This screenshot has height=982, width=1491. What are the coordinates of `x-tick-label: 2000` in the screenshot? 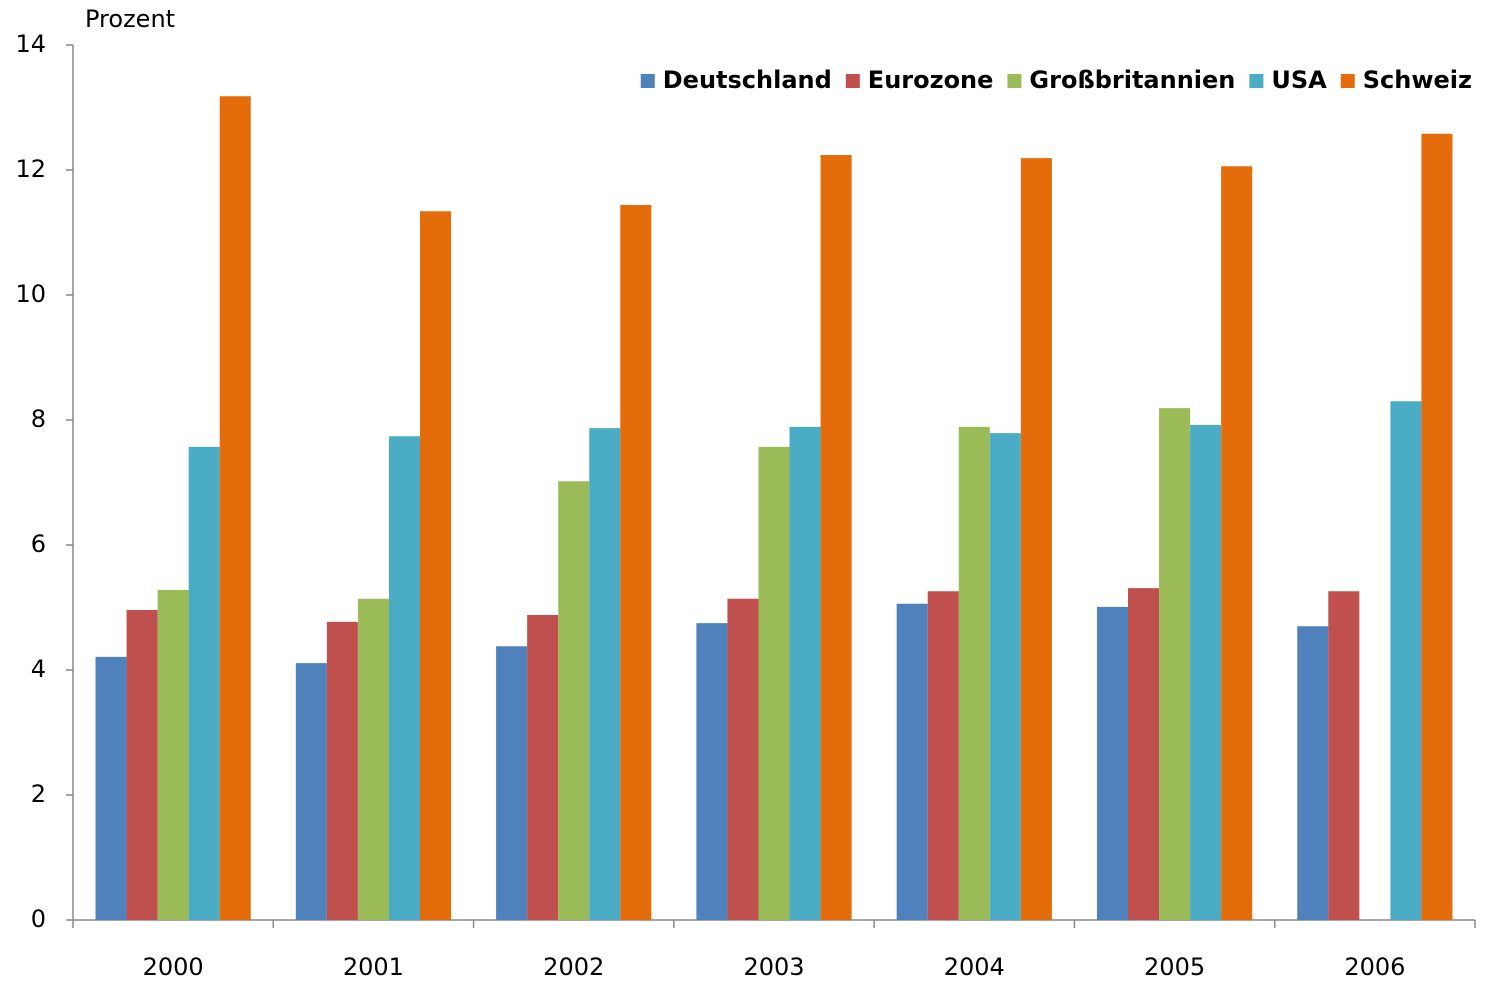 It's located at (173, 967).